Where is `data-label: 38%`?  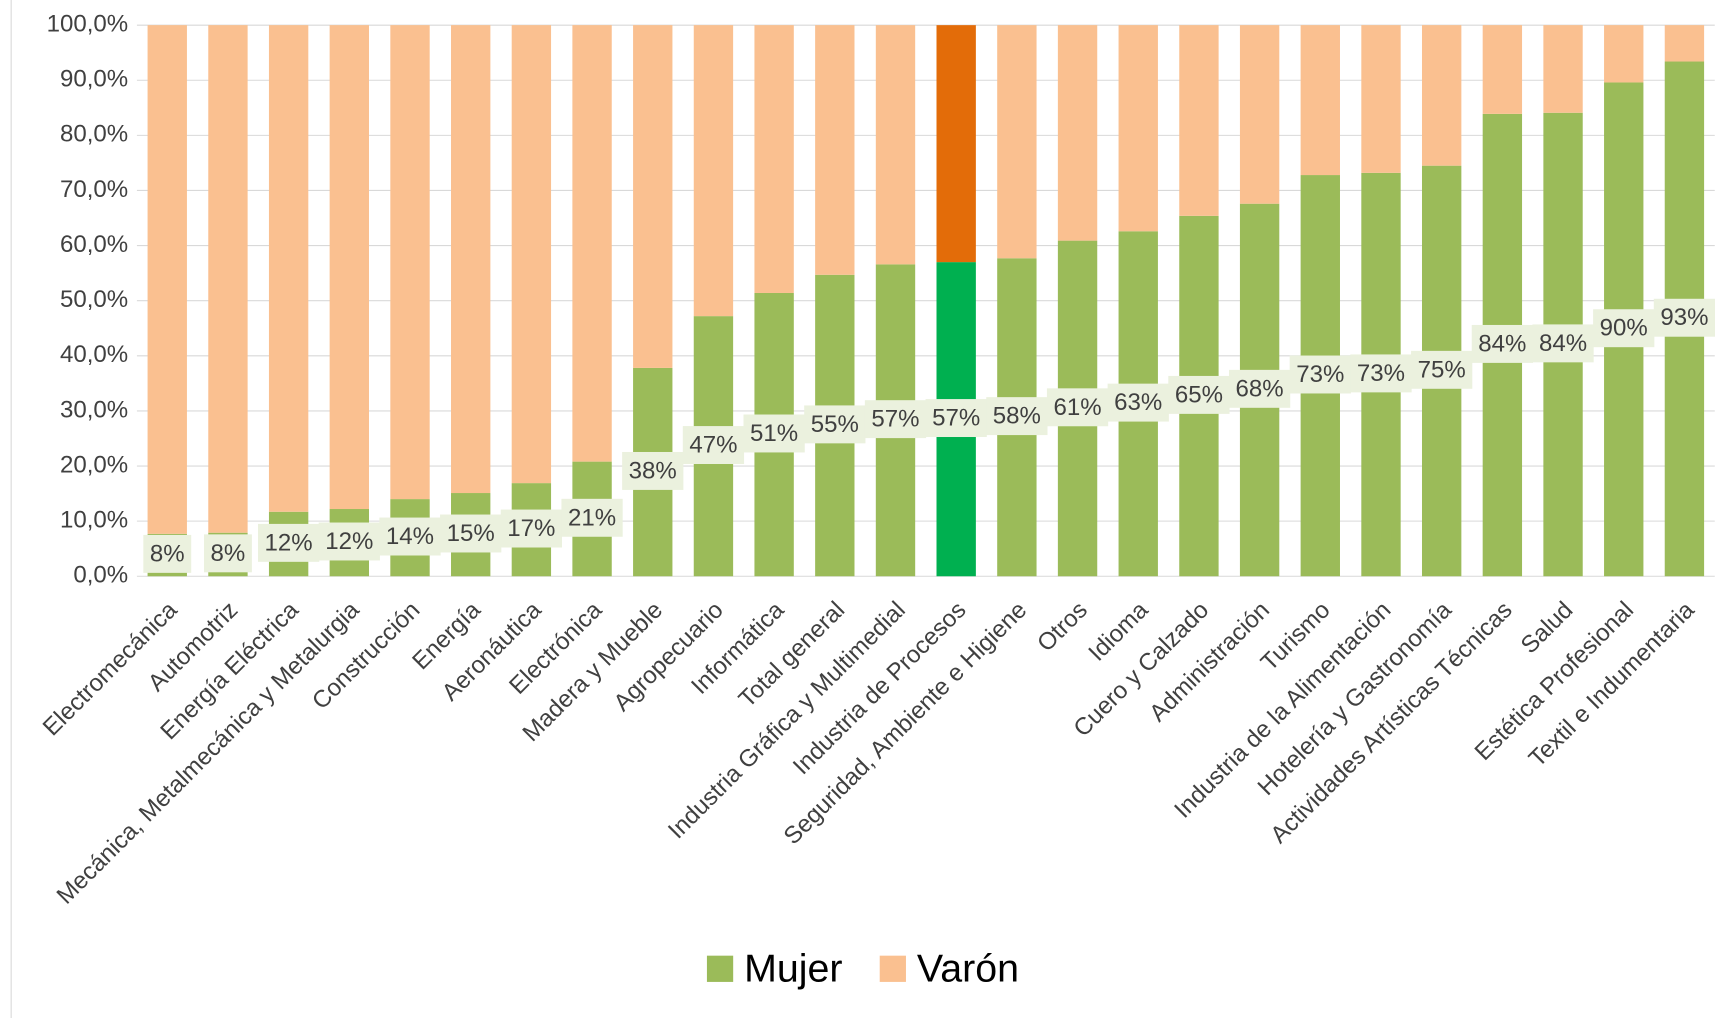
data-label: 38% is located at coordinates (653, 470).